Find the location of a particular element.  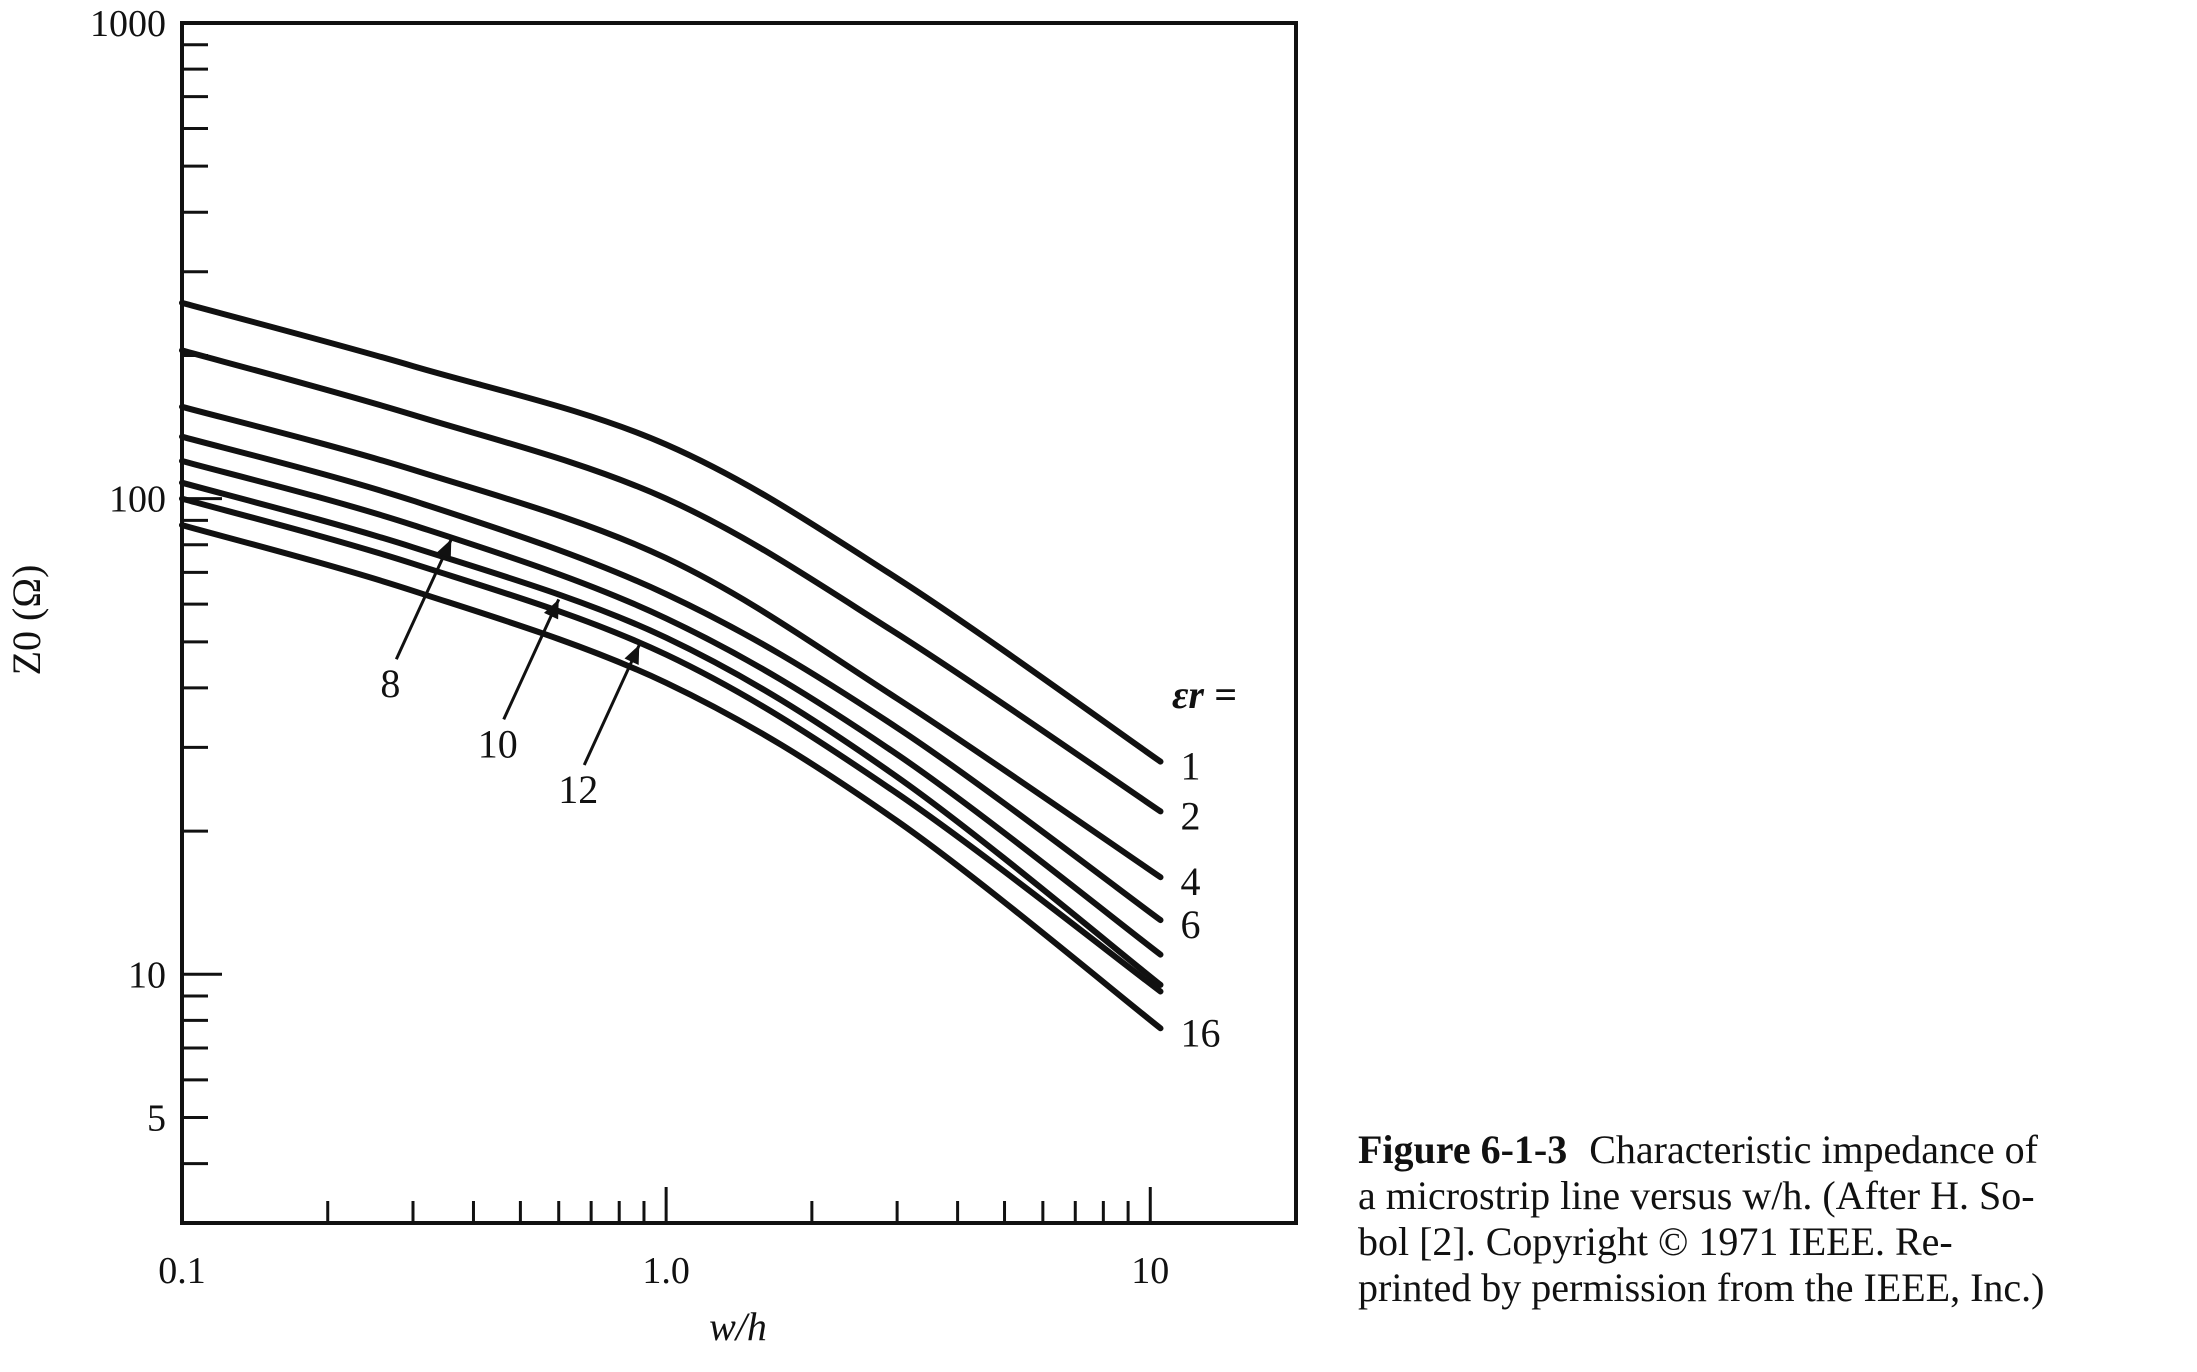

annotation-label-8: 8 is located at coordinates (390, 683).